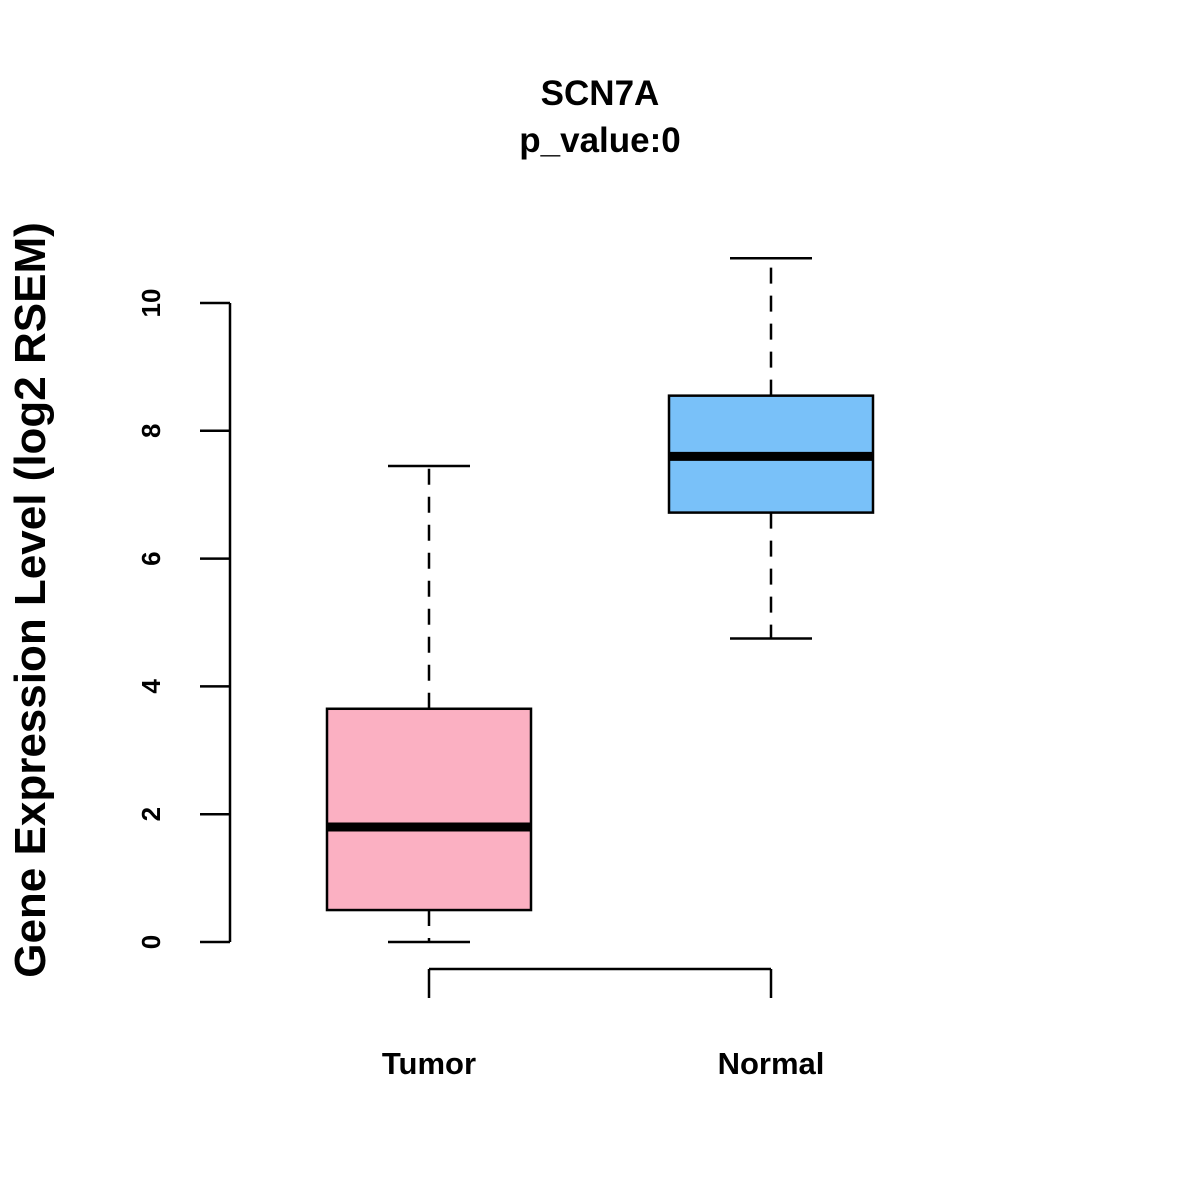 Image resolution: width=1200 pixels, height=1200 pixels. What do you see at coordinates (429, 1063) in the screenshot?
I see `x-tick-label-tumor: Tumor` at bounding box center [429, 1063].